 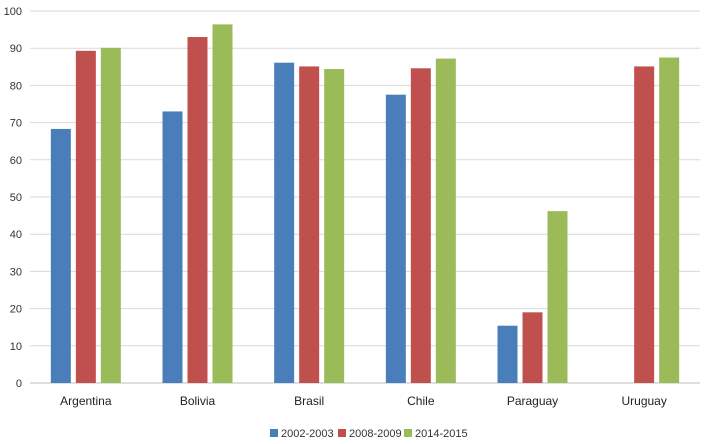 What do you see at coordinates (16, 161) in the screenshot?
I see `y-tick-label: 60` at bounding box center [16, 161].